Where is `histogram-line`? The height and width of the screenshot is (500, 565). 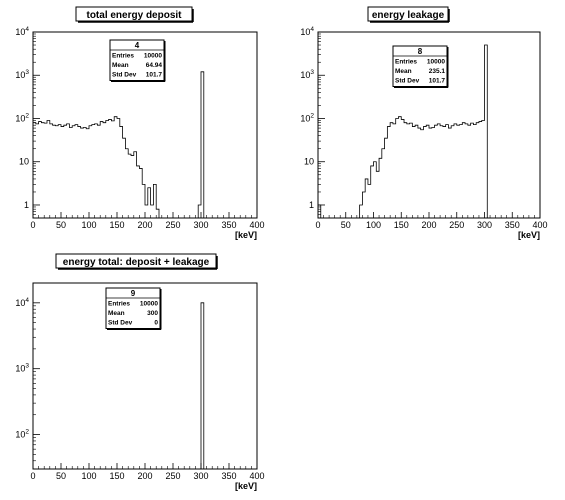 histogram-line is located at coordinates (202, 385).